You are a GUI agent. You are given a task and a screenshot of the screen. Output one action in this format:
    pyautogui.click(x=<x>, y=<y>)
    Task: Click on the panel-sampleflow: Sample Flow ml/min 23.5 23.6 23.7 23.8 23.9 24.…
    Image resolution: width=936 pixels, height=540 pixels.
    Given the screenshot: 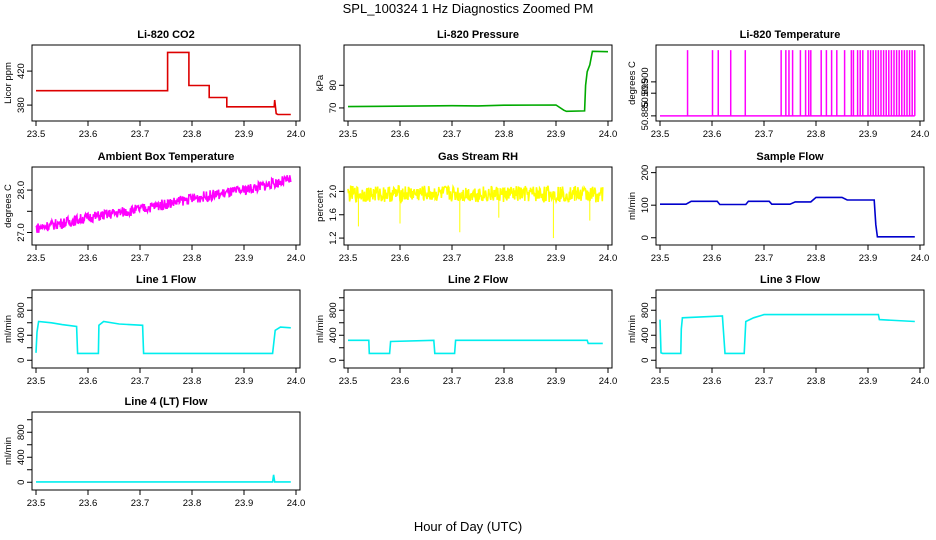 What is the action you would take?
    pyautogui.click(x=778, y=207)
    